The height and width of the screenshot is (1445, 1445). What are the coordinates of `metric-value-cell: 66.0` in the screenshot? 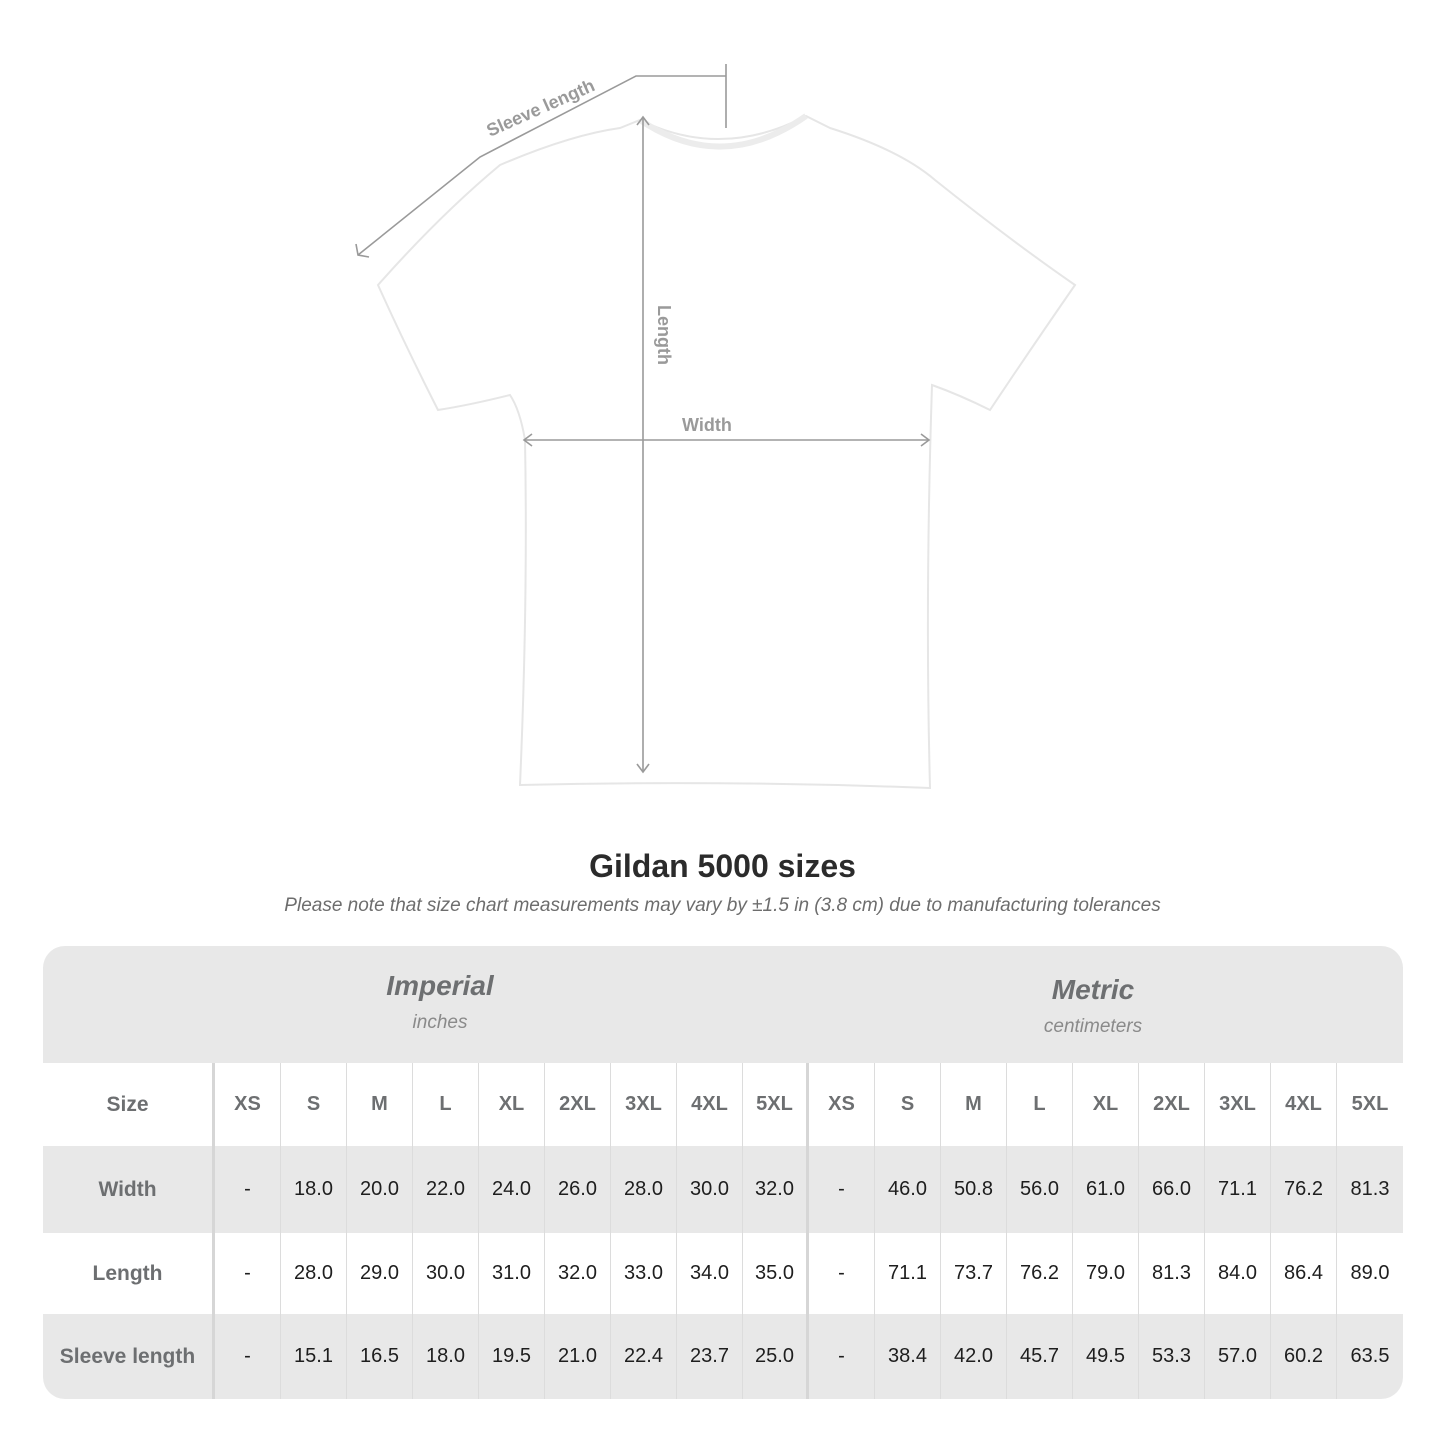 It's located at (1172, 1189).